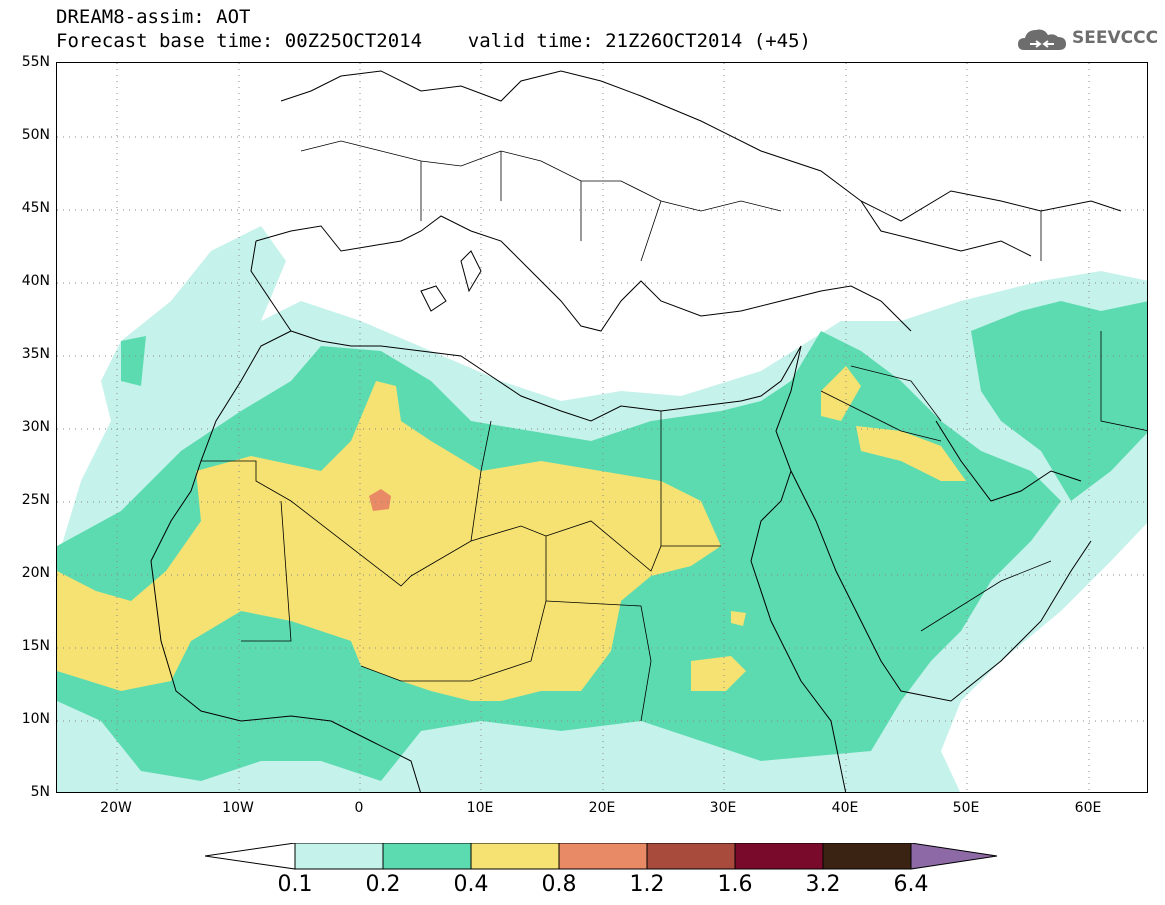  I want to click on colorbar-label: 0.2, so click(383, 884).